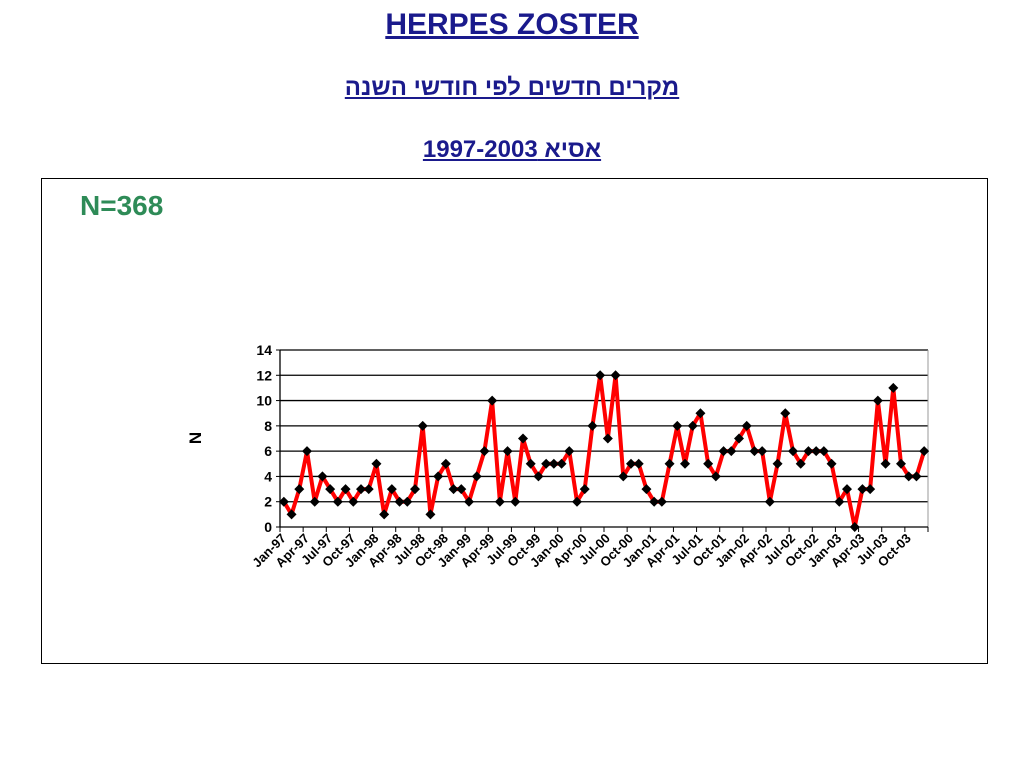  Describe the element at coordinates (268, 476) in the screenshot. I see `y-tick-label: 4` at that location.